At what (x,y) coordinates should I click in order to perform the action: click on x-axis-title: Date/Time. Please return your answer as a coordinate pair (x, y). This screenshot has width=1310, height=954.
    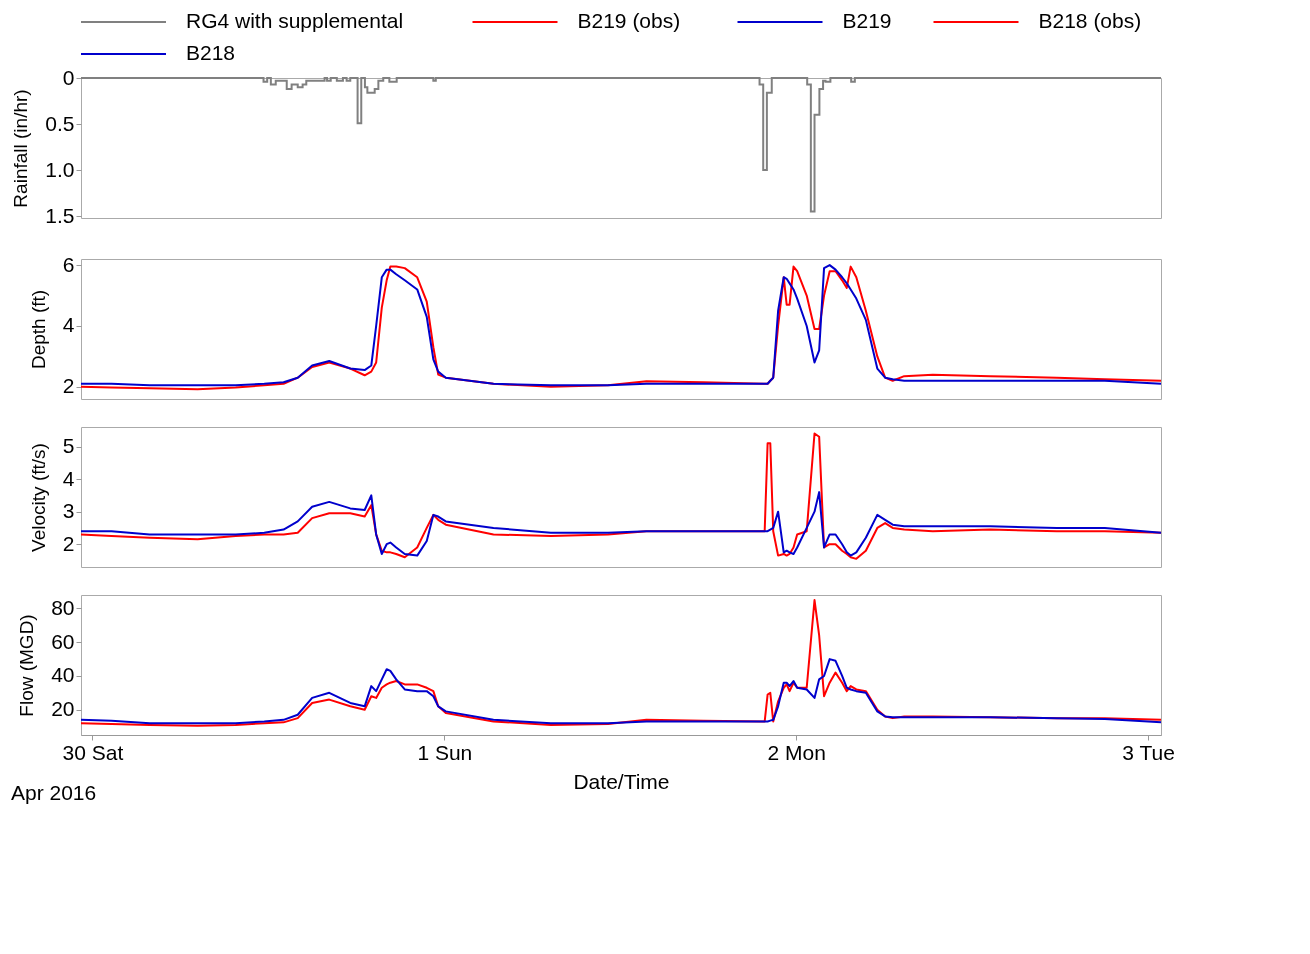
    Looking at the image, I should click on (621, 781).